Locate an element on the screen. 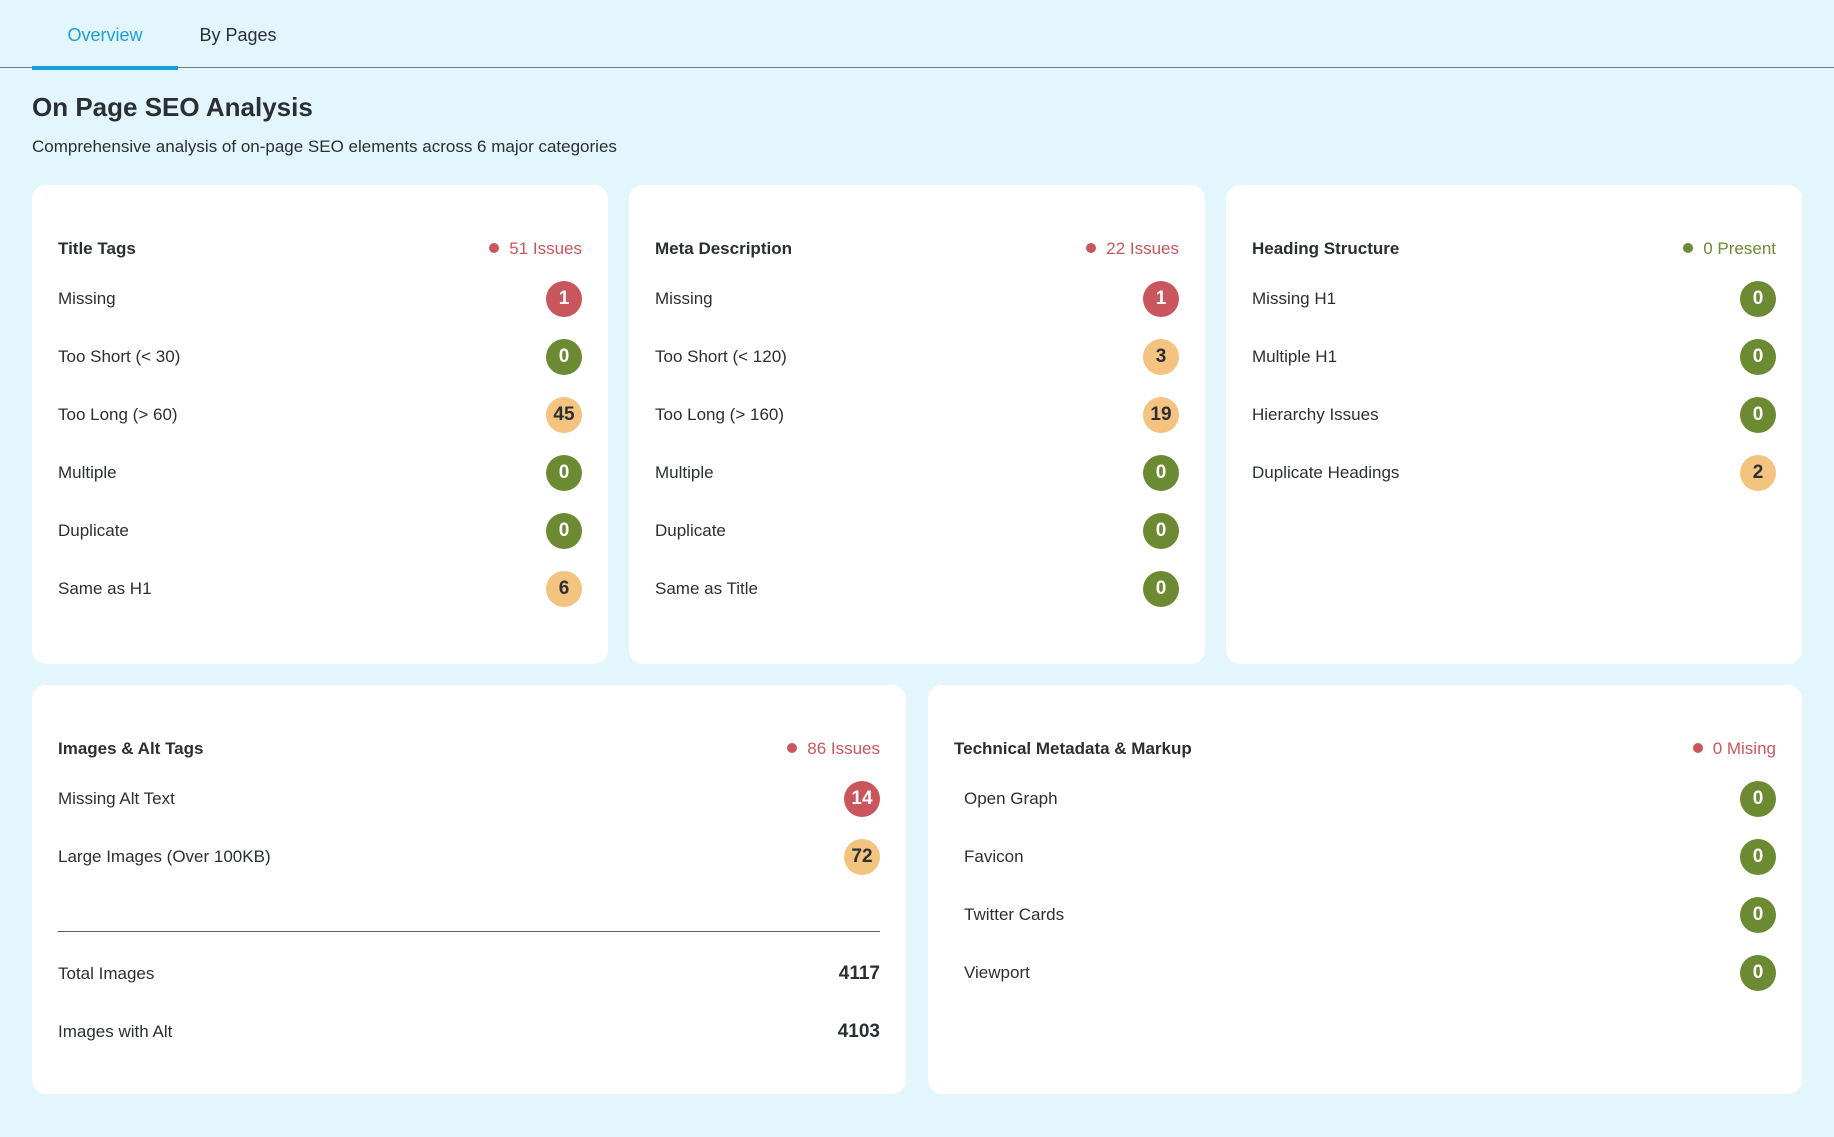  metric-label: Hierarchy Issues is located at coordinates (1315, 414).